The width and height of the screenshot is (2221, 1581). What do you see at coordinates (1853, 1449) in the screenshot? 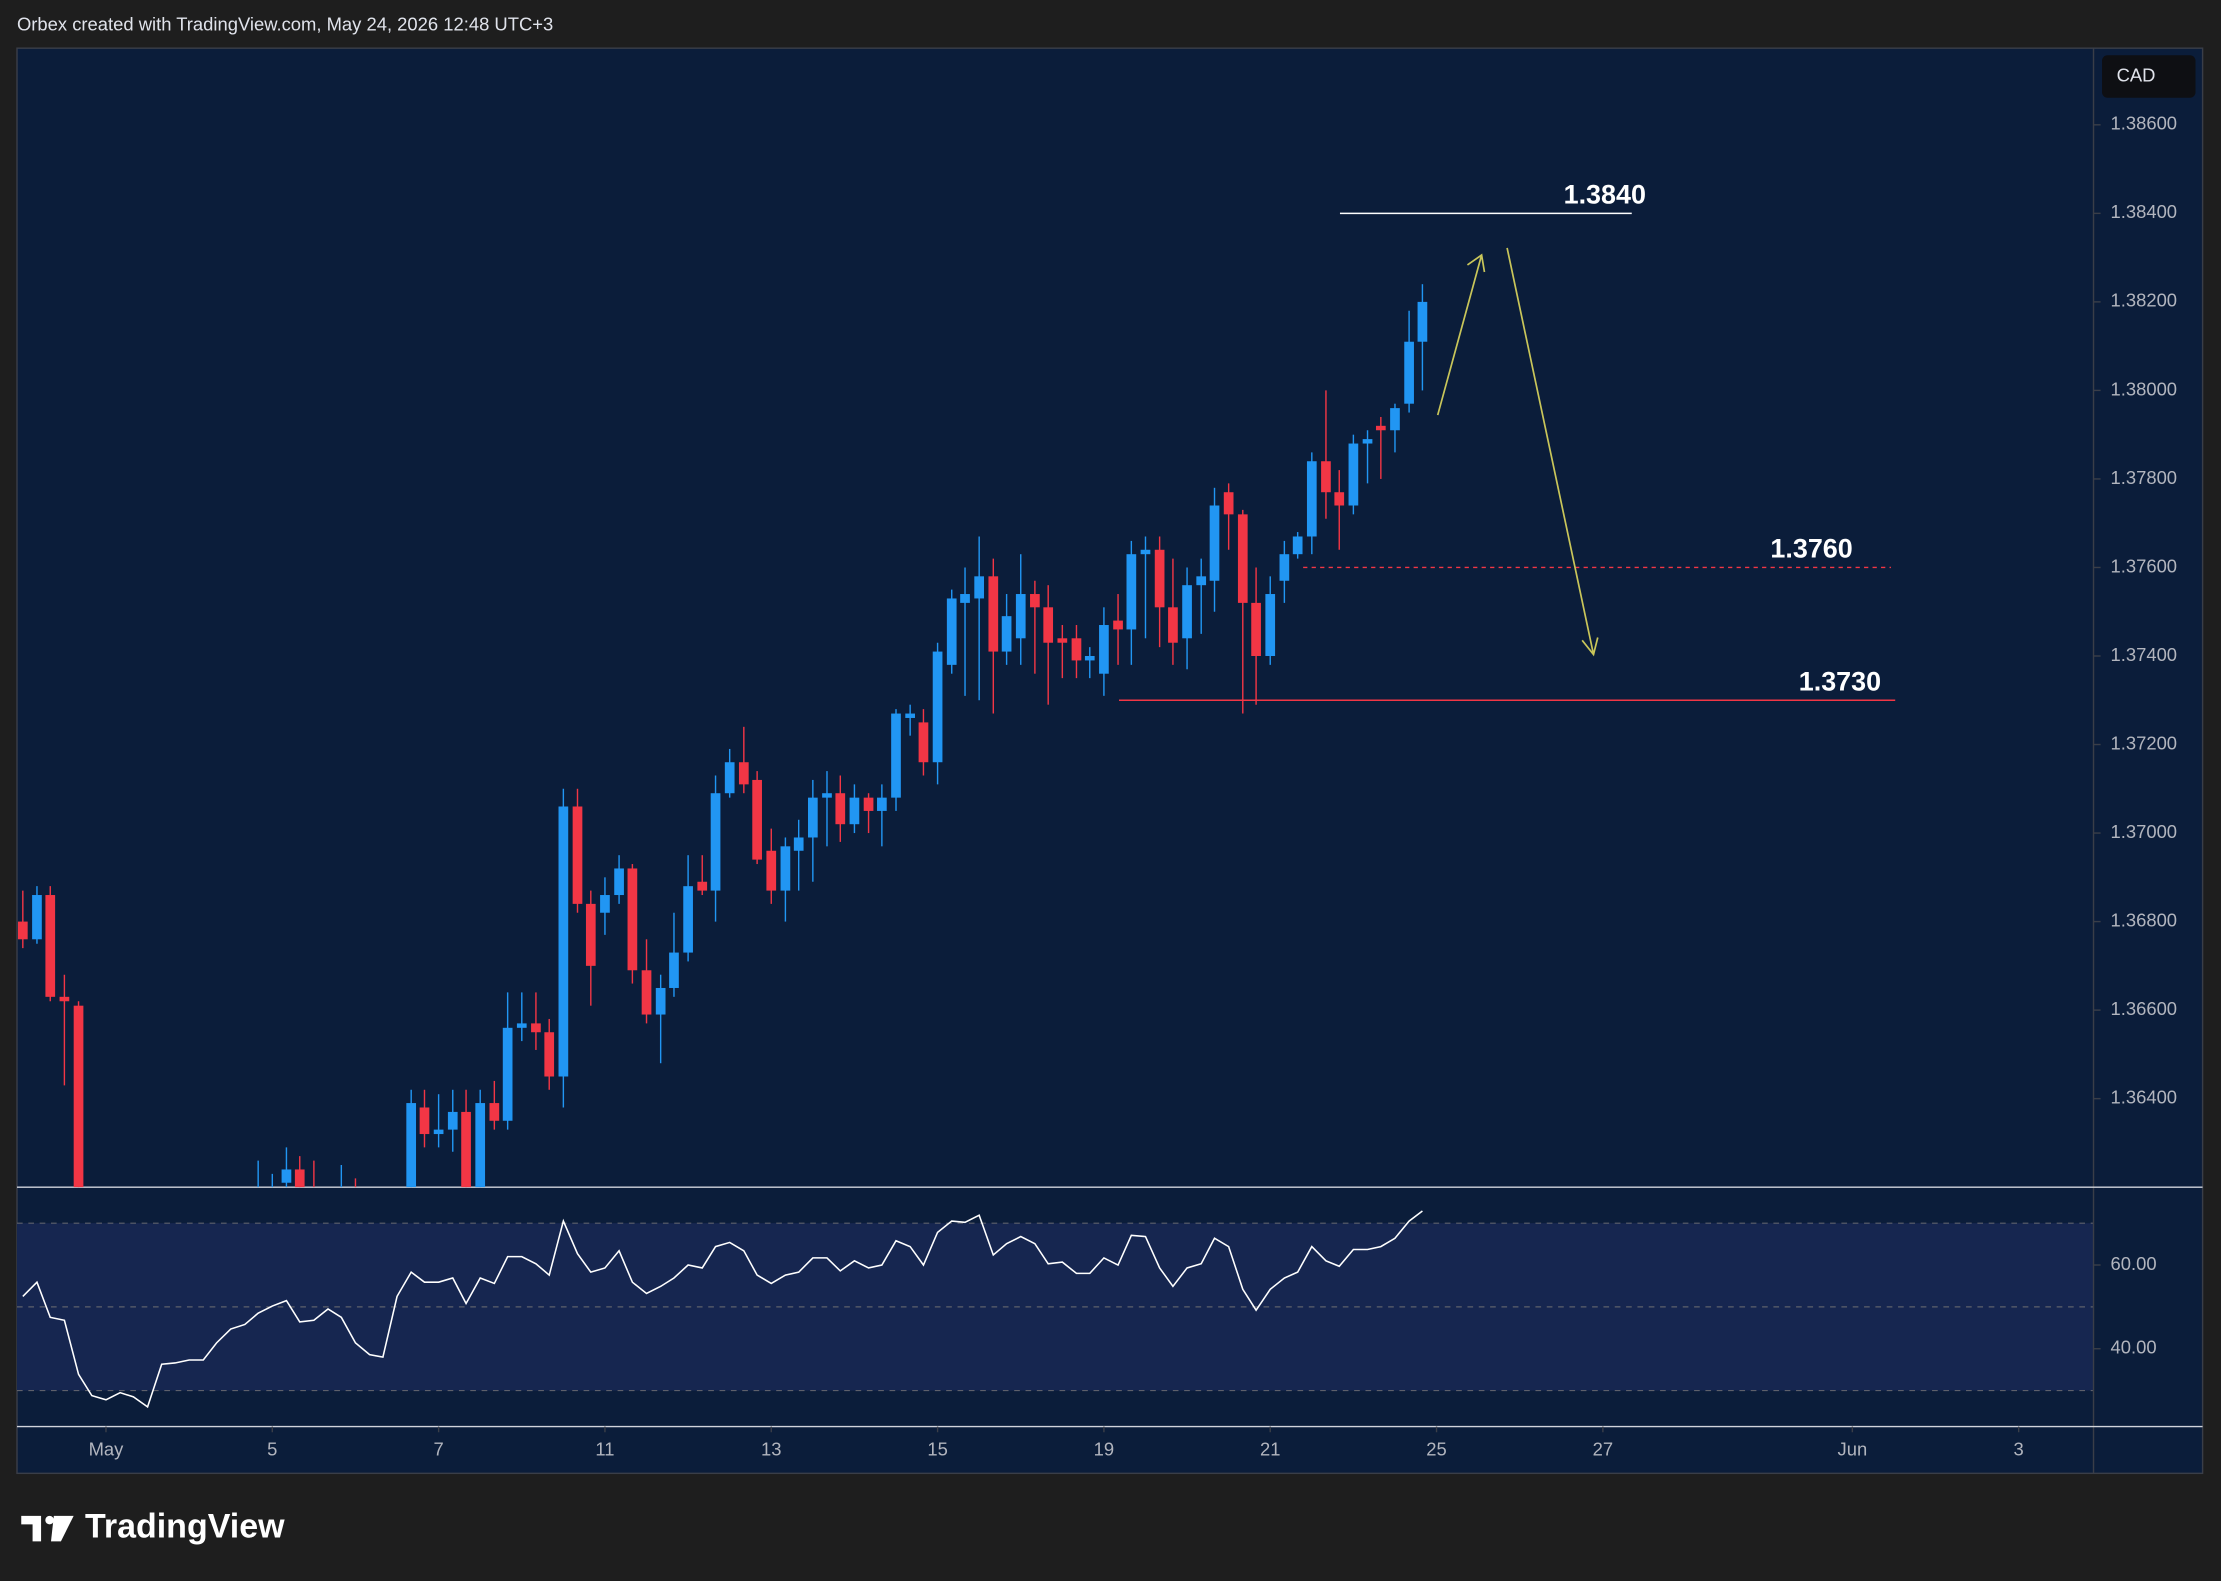
I see `x-tick-label: Jun` at bounding box center [1853, 1449].